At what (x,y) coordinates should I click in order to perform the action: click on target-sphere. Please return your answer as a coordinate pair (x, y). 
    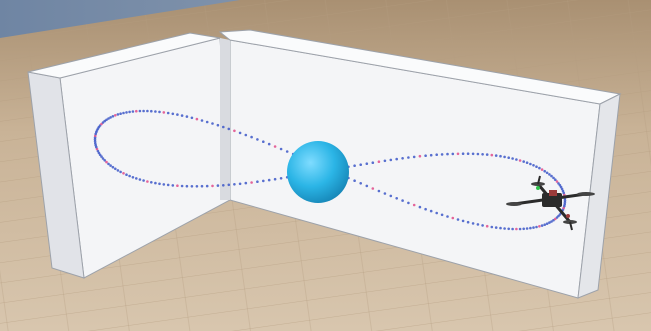
    Looking at the image, I should click on (318, 172).